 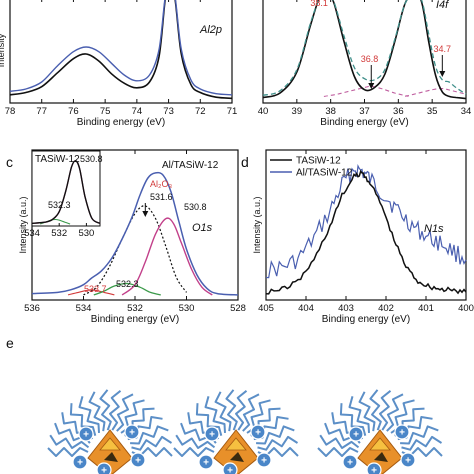 I want to click on x-tick-label: 403, so click(x=346, y=308).